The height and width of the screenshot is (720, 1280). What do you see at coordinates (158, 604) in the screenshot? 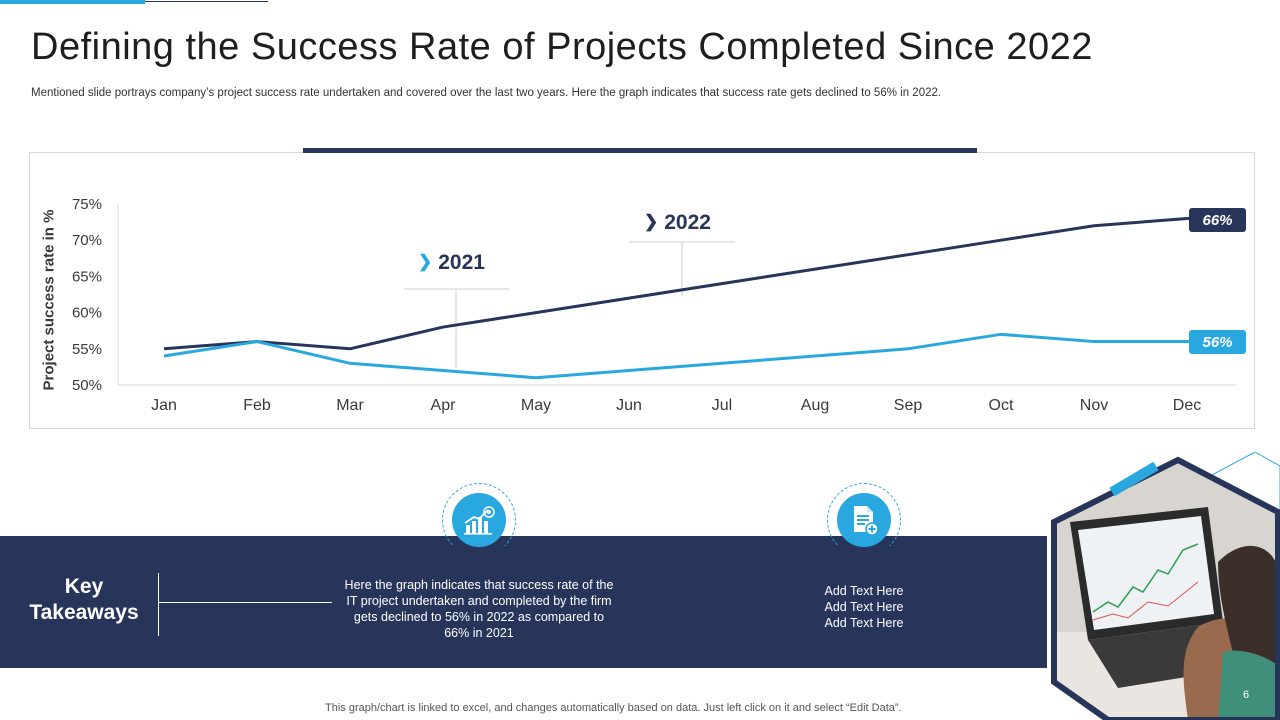
I see `divider-vertical` at bounding box center [158, 604].